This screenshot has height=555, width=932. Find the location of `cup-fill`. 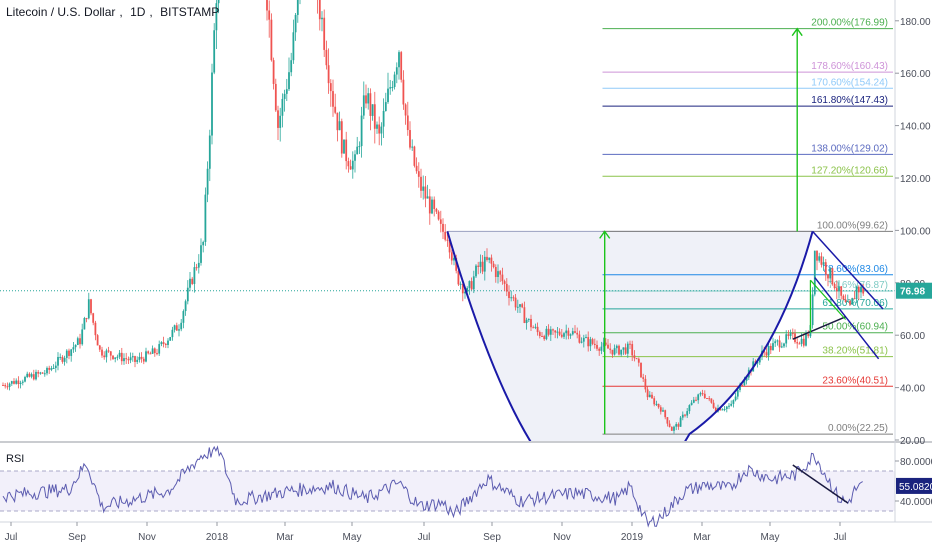

cup-fill is located at coordinates (630, 336).